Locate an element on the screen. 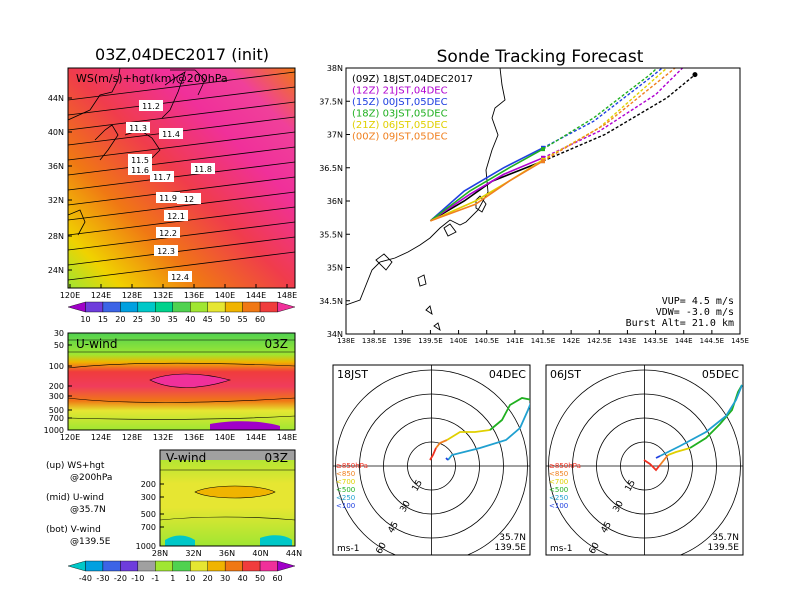 This screenshot has width=792, height=616. uwind-x-tick: 132E is located at coordinates (163, 437).